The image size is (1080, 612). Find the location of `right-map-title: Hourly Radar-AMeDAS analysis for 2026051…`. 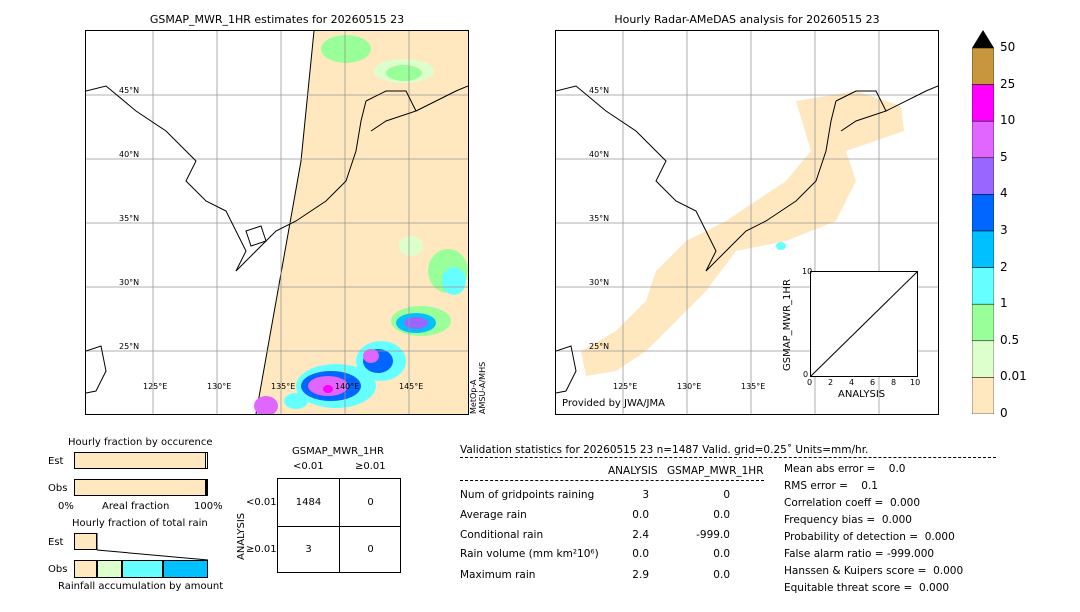

right-map-title: Hourly Radar-AMeDAS analysis for 2026051… is located at coordinates (747, 19).